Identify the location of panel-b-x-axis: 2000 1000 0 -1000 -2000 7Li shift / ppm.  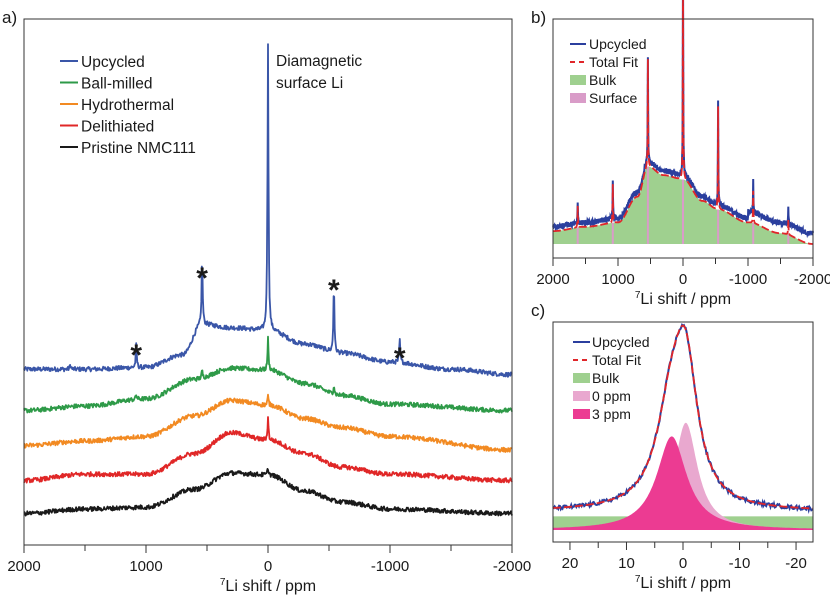
(683, 283).